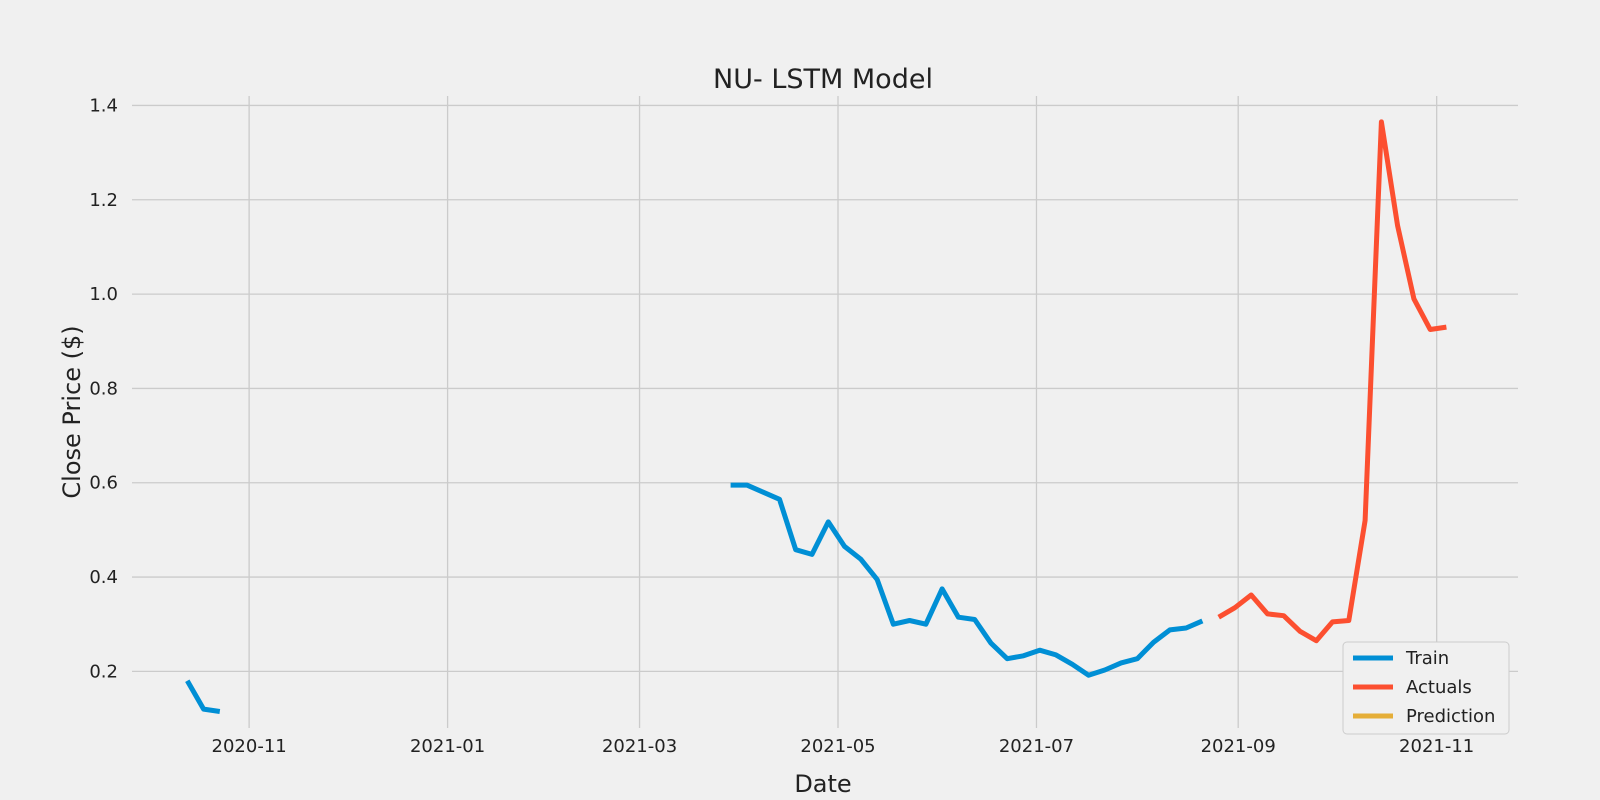 This screenshot has height=800, width=1600. What do you see at coordinates (103, 105) in the screenshot?
I see `y-tick-label: 1.4` at bounding box center [103, 105].